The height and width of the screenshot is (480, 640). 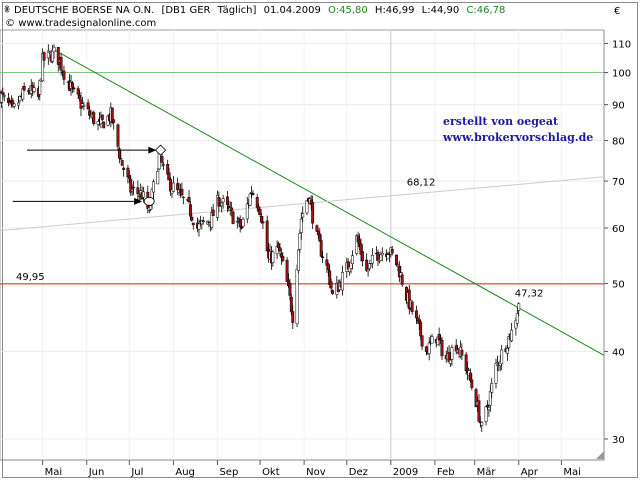 What do you see at coordinates (228, 472) in the screenshot?
I see `x-tick-label: Sep` at bounding box center [228, 472].